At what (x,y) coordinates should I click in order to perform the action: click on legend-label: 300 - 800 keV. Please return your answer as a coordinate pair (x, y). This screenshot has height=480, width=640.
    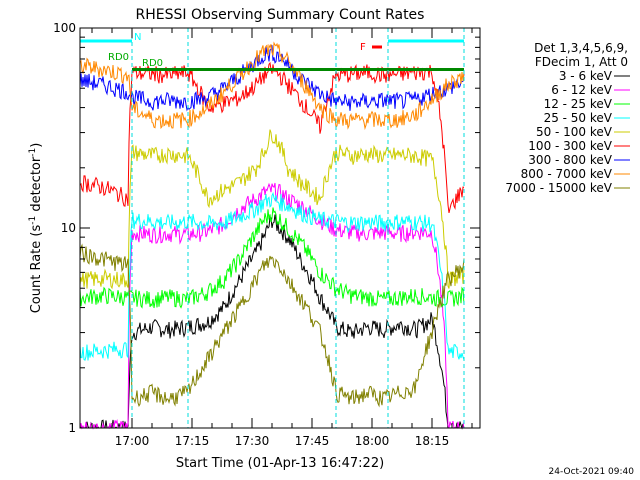
    Looking at the image, I should click on (570, 160).